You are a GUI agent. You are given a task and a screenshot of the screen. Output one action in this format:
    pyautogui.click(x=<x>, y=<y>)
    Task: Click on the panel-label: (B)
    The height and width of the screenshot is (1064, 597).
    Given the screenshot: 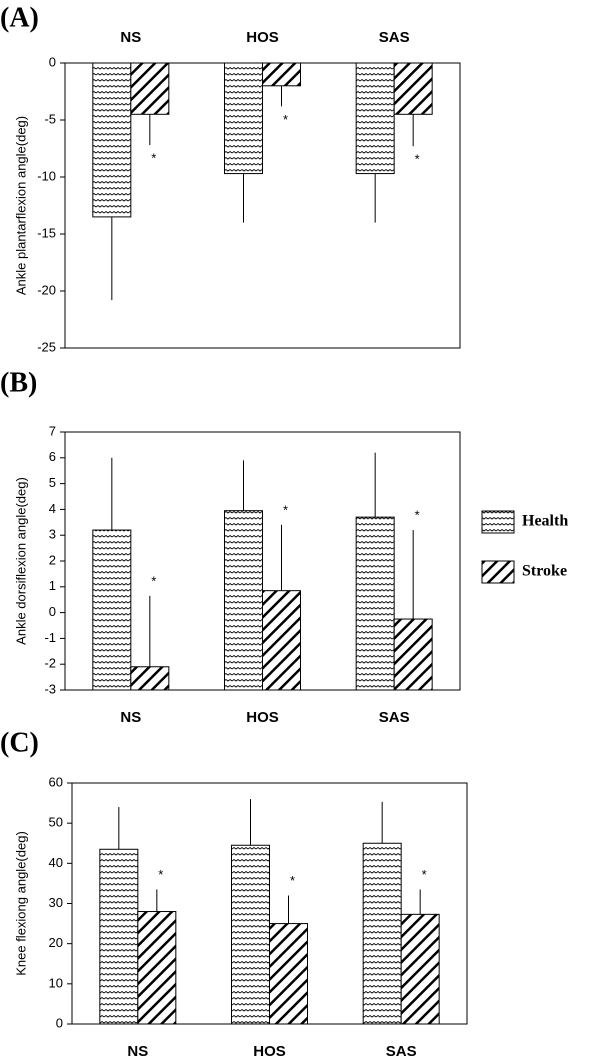 What is the action you would take?
    pyautogui.click(x=18, y=382)
    